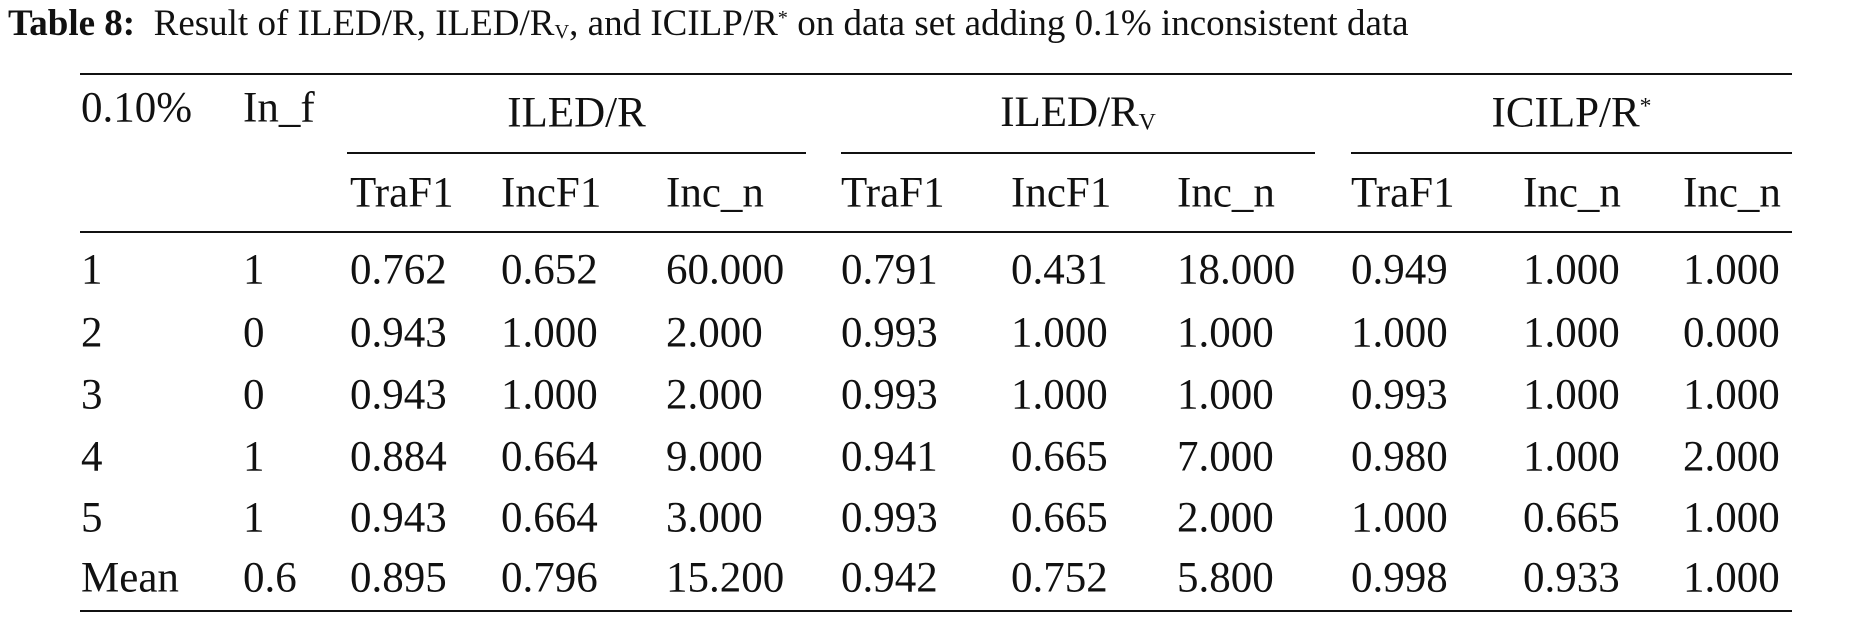 This screenshot has width=1858, height=617. I want to click on bottom-rule, so click(936, 611).